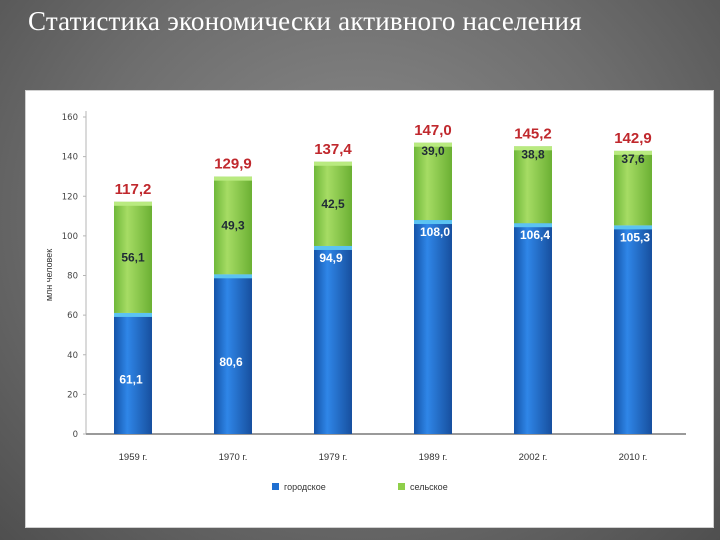 This screenshot has width=720, height=540. What do you see at coordinates (133, 457) in the screenshot?
I see `x-category-label: 1959 г.` at bounding box center [133, 457].